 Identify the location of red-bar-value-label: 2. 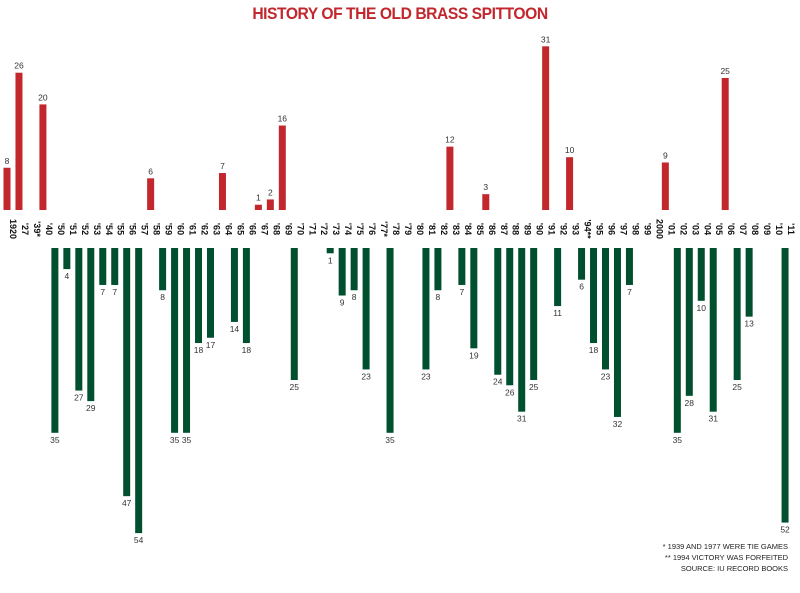
(270, 192).